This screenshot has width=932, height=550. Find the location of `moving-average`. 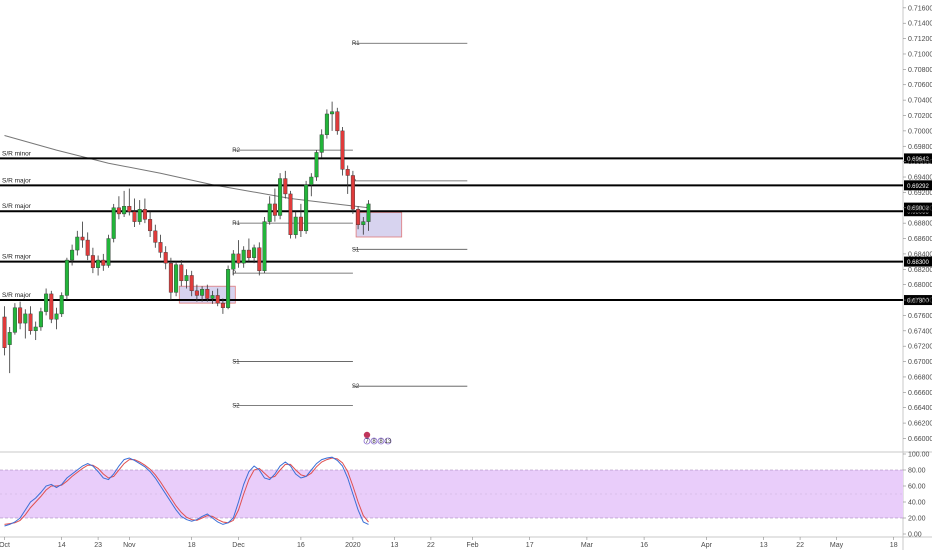

moving-average is located at coordinates (186, 172).